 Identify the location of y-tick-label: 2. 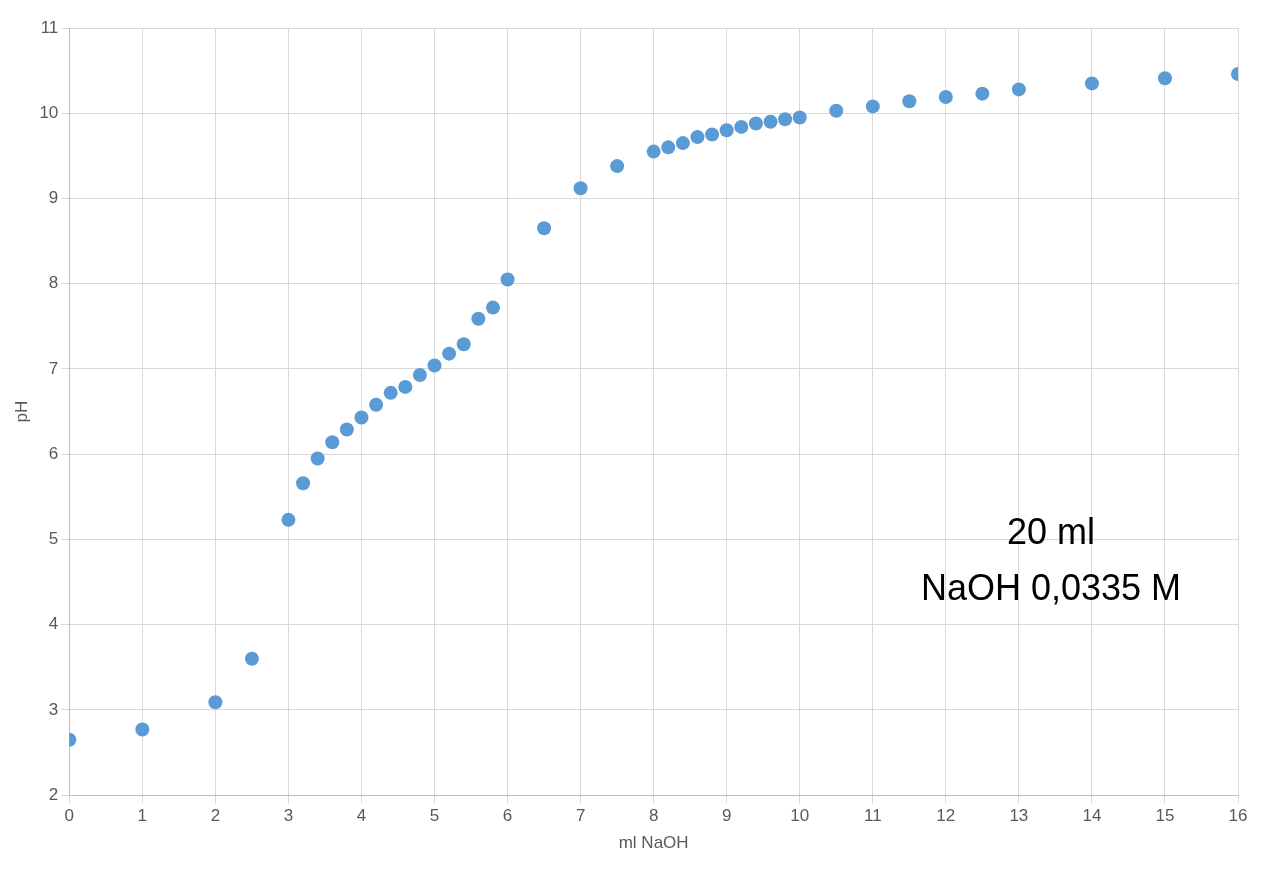
(53, 794).